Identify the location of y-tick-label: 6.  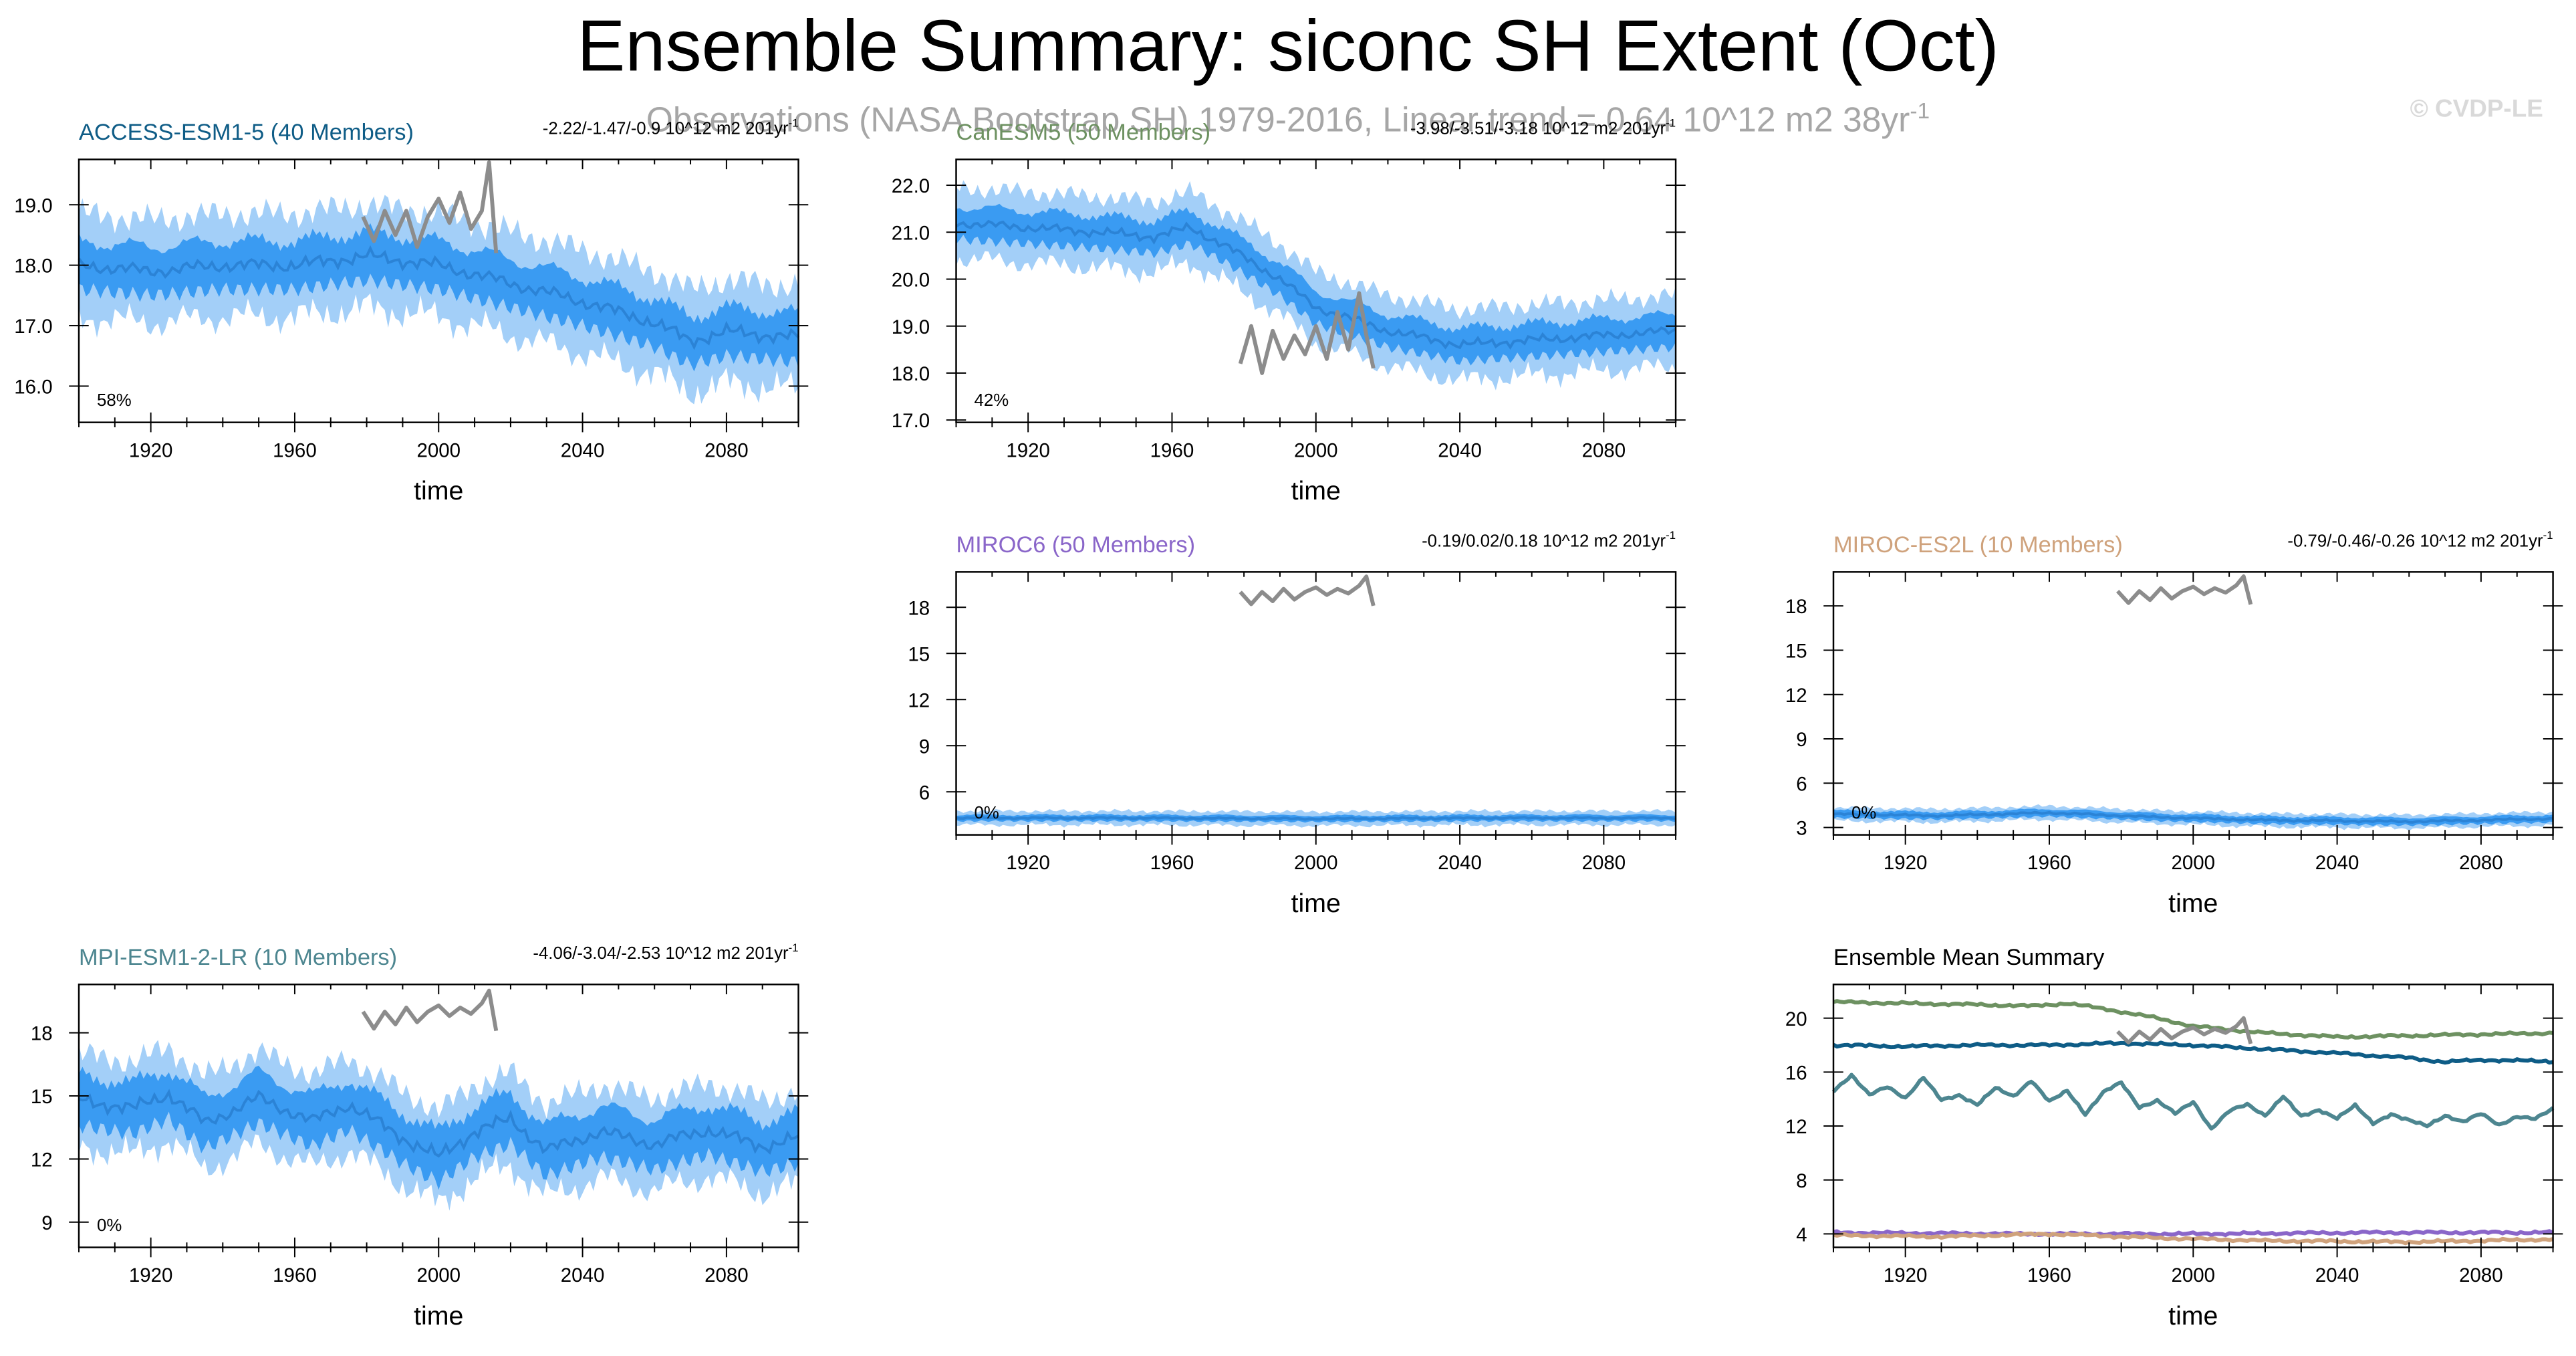
(1802, 784).